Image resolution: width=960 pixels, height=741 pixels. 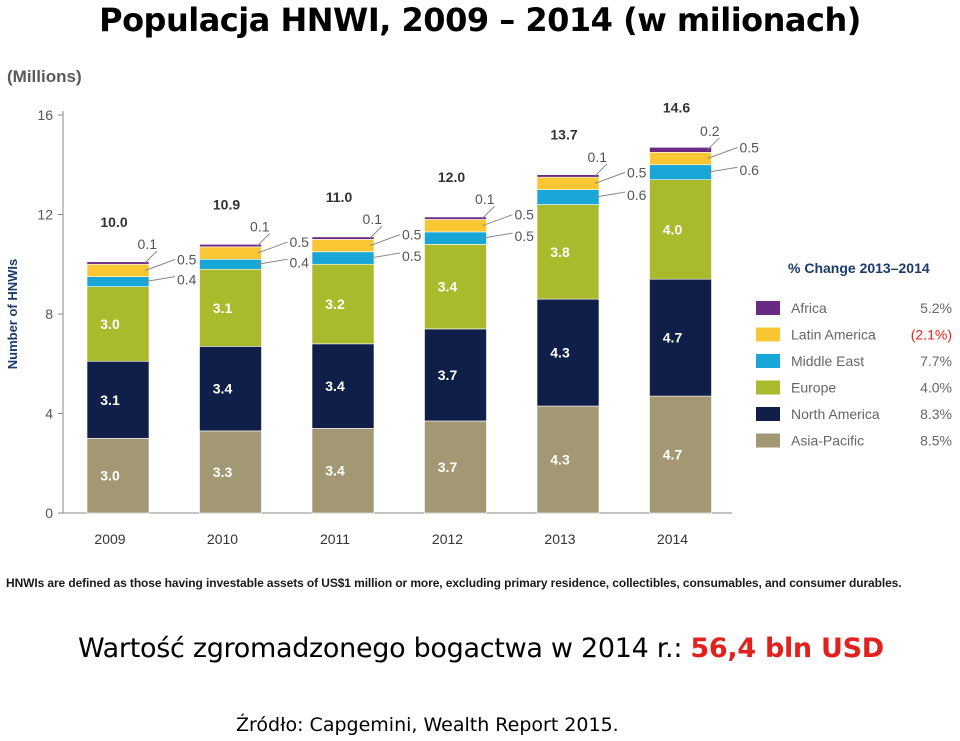 I want to click on legend-change-value: 8.3%, so click(x=936, y=414).